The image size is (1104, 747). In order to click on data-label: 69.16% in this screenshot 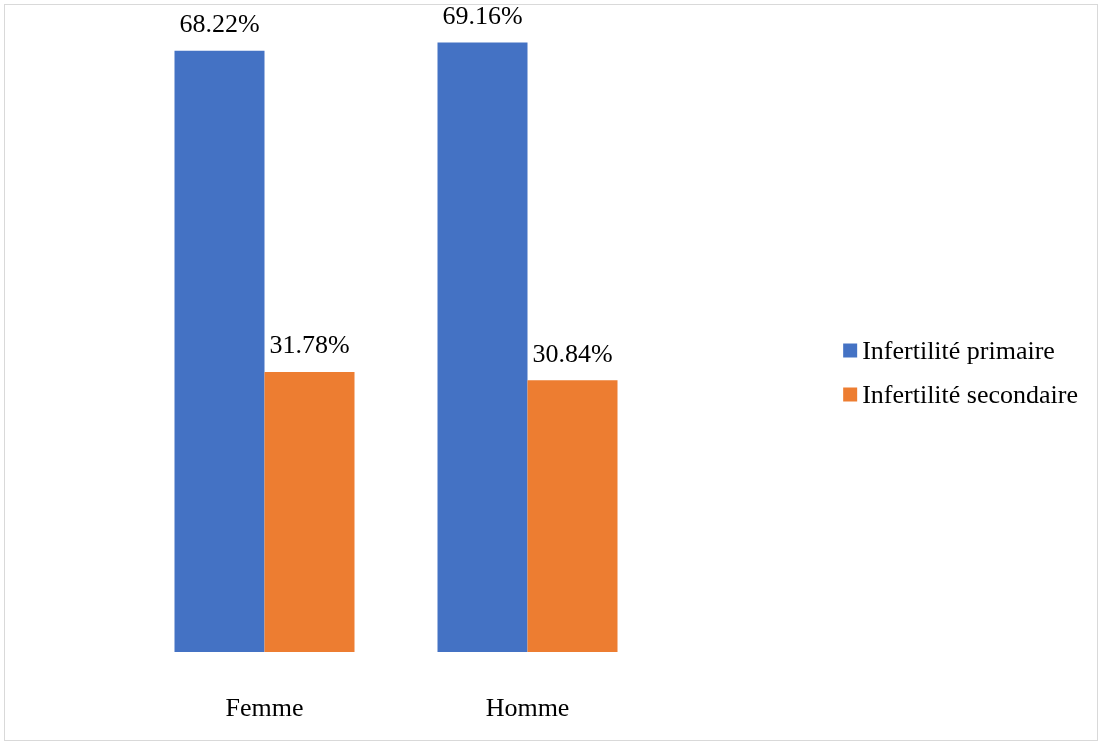, I will do `click(482, 15)`.